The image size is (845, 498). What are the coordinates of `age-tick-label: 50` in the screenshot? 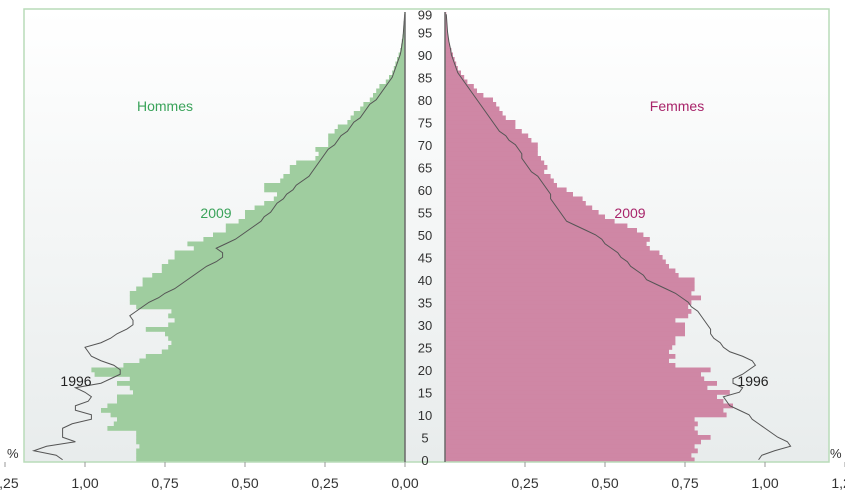 It's located at (425, 235).